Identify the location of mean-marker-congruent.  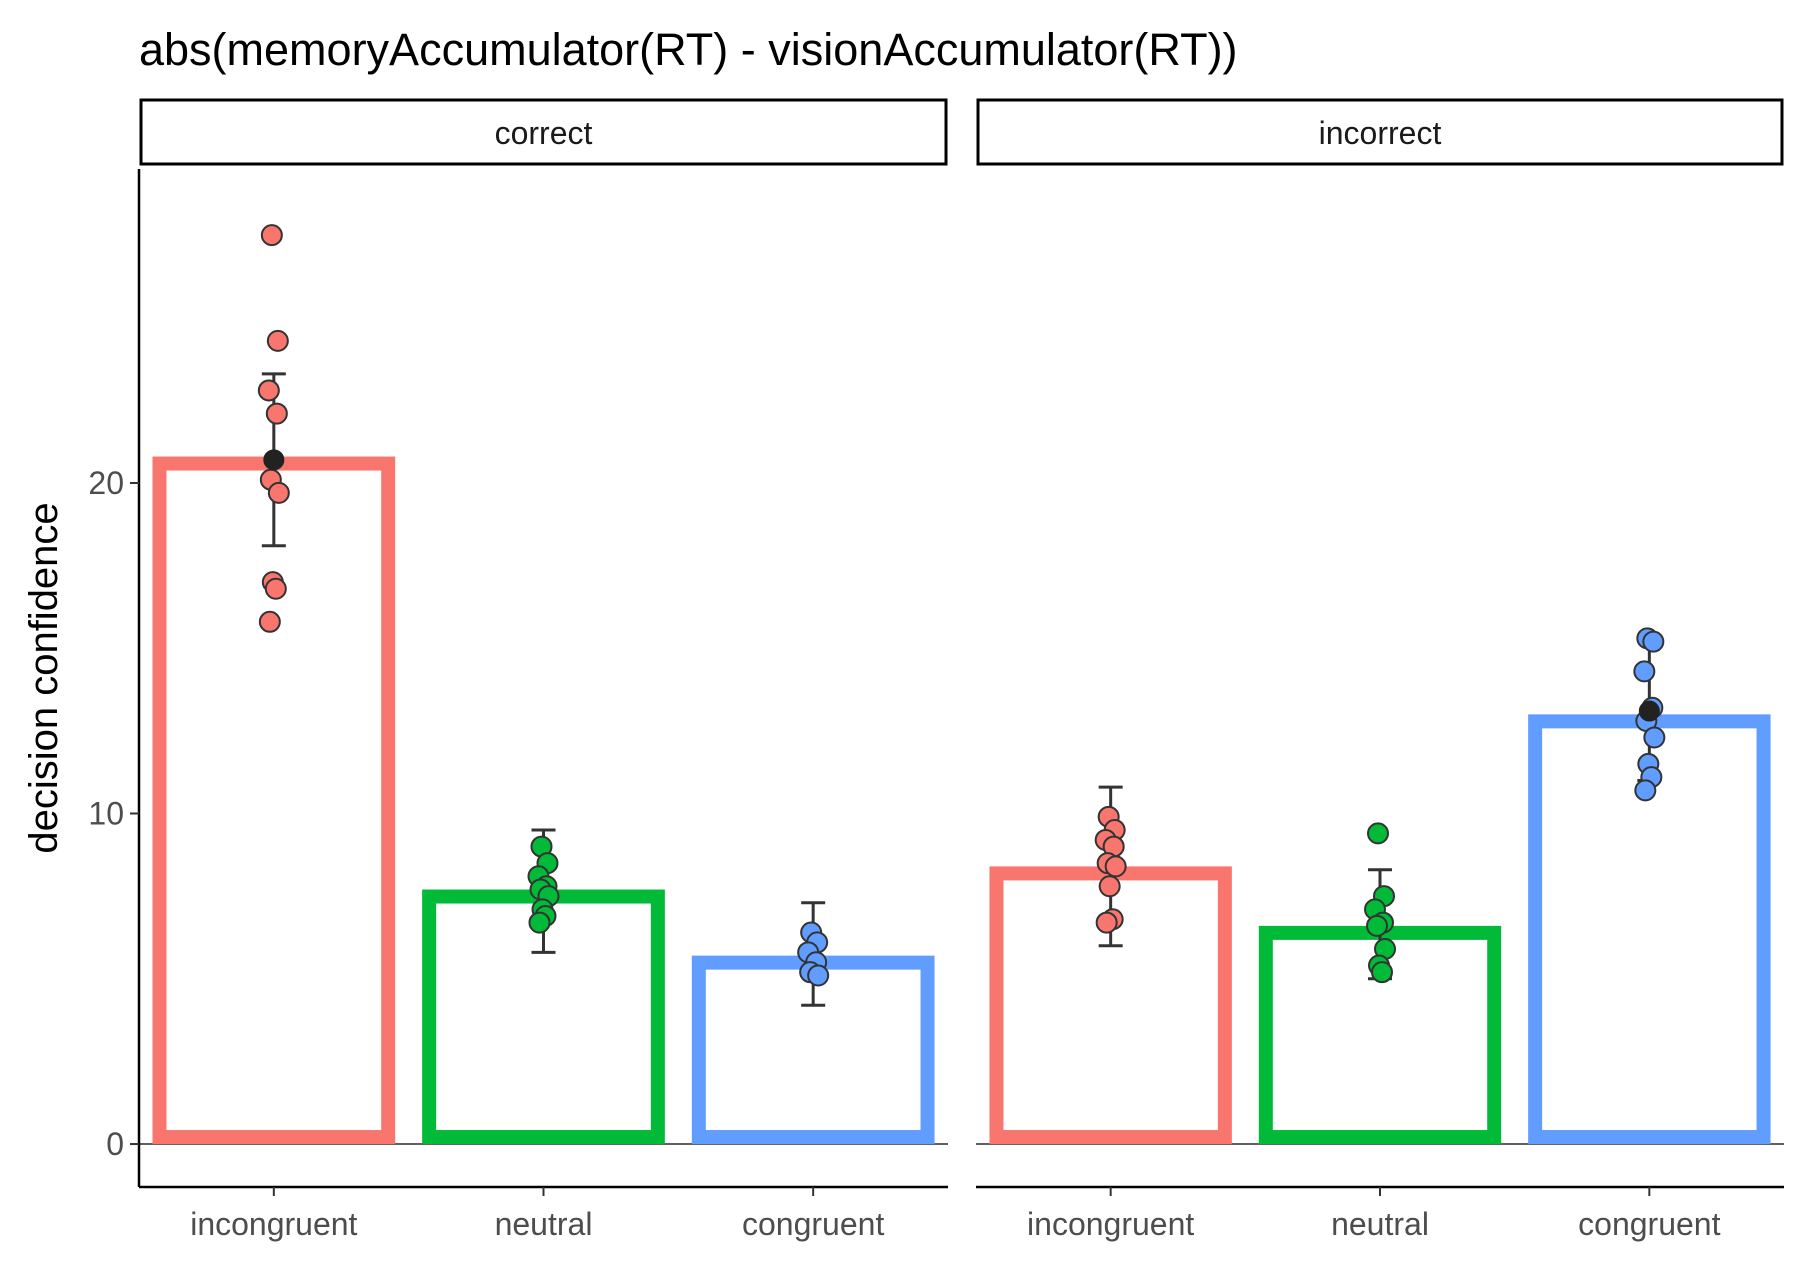
(1649, 711).